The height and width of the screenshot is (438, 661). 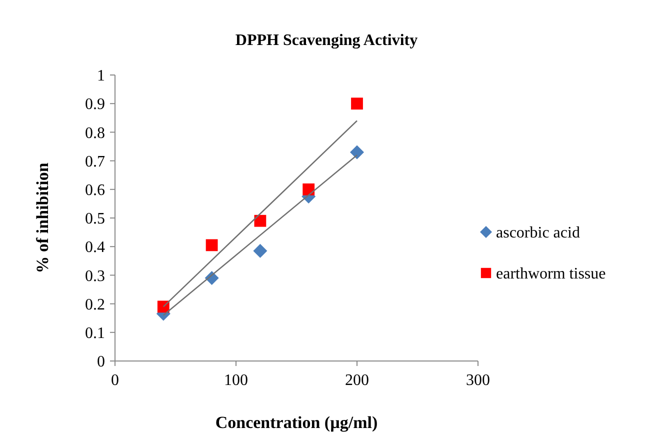 I want to click on x-tick-label: 100, so click(x=236, y=380).